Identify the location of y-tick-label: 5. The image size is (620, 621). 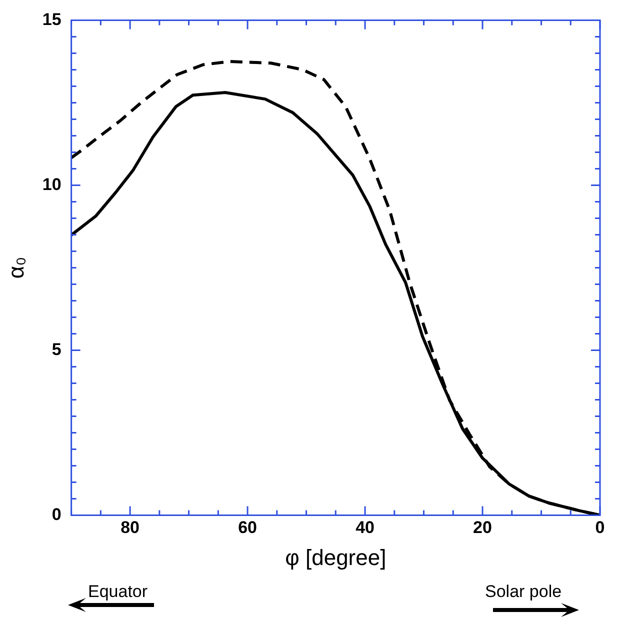
(57, 349).